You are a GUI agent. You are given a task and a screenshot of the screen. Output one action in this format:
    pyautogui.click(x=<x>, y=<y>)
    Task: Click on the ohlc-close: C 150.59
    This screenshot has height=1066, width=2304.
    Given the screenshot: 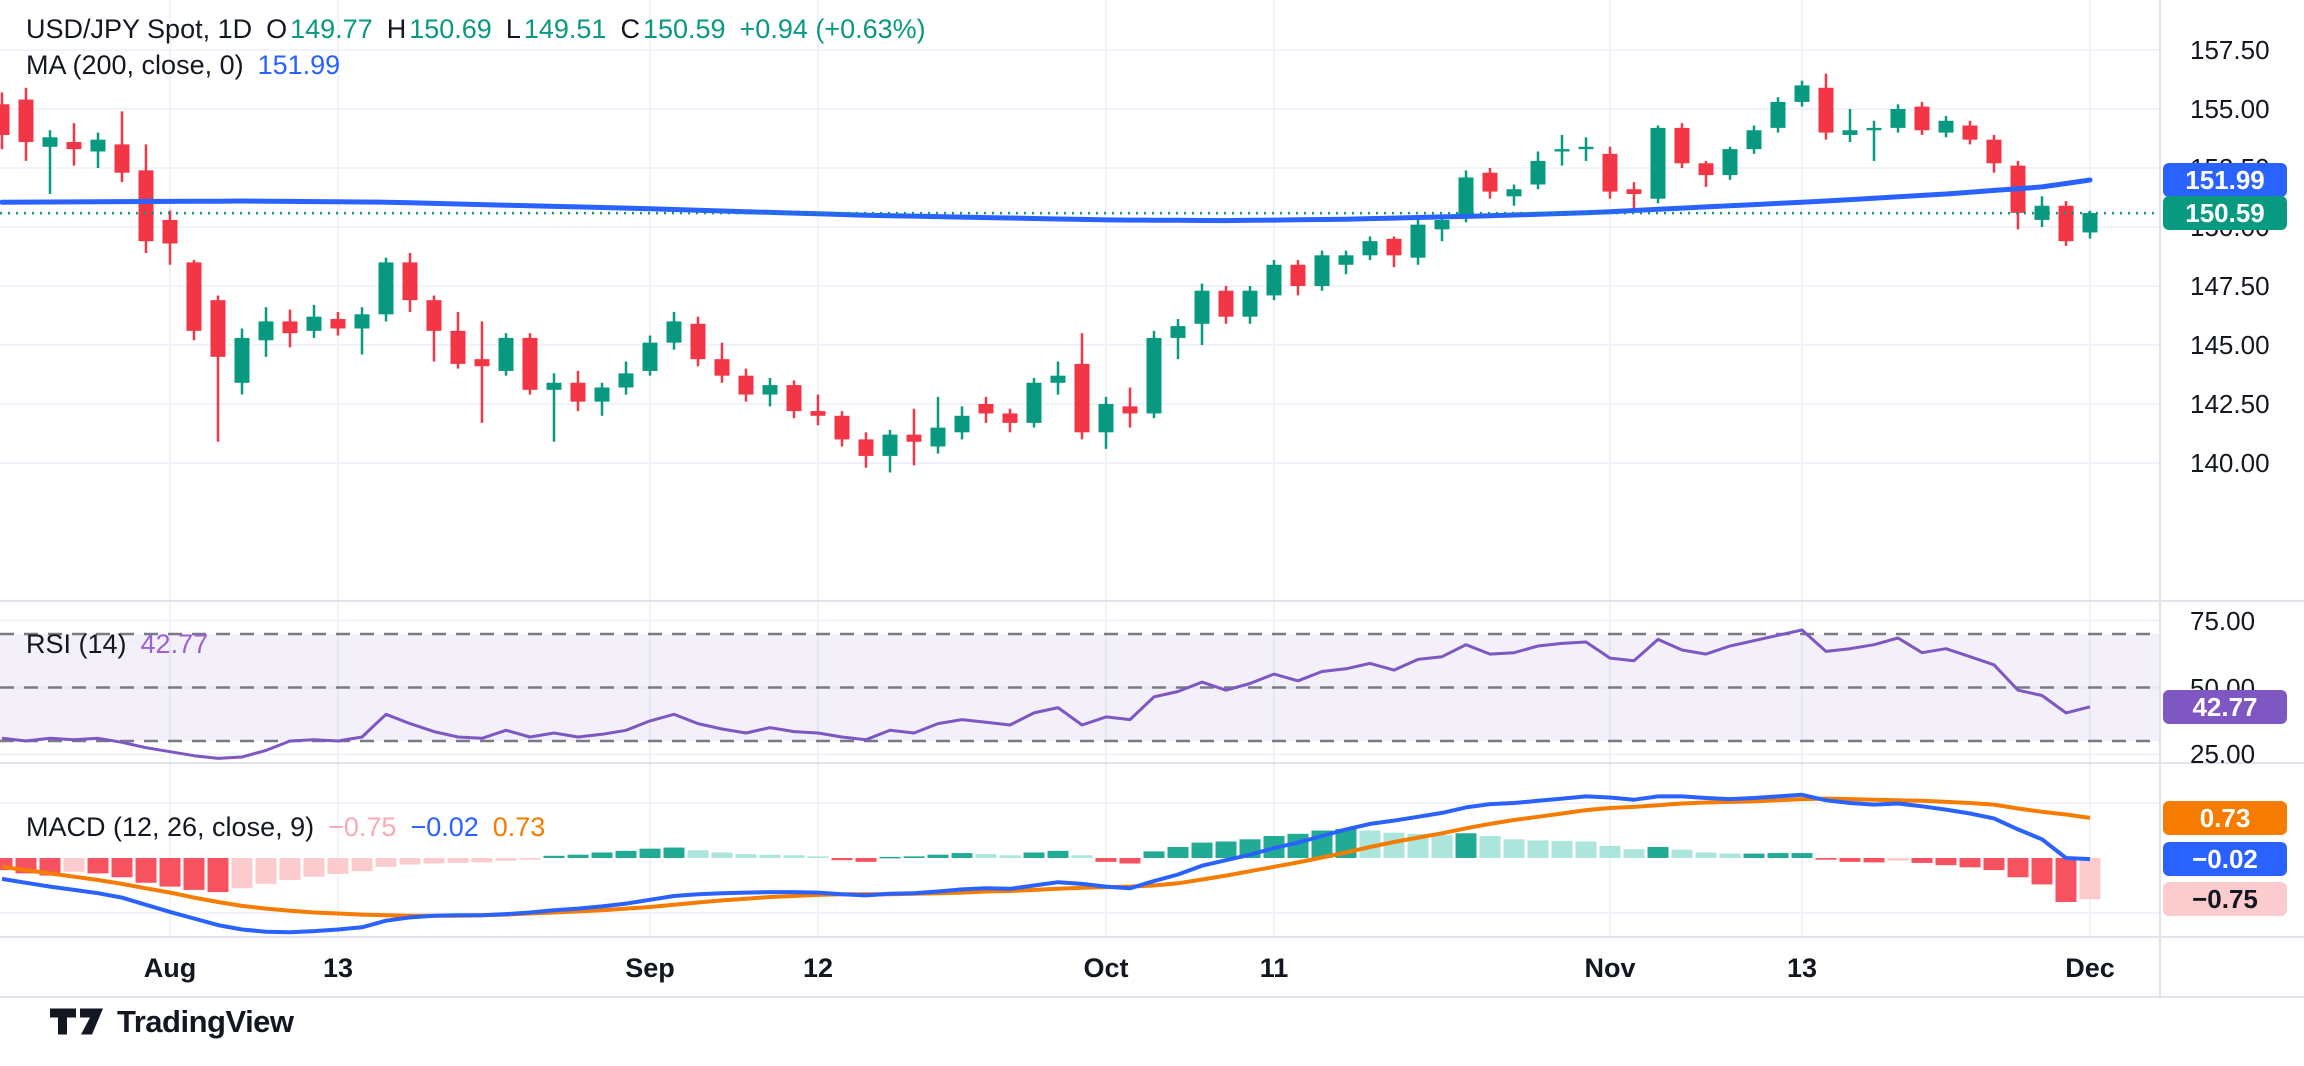 What is the action you would take?
    pyautogui.click(x=672, y=29)
    